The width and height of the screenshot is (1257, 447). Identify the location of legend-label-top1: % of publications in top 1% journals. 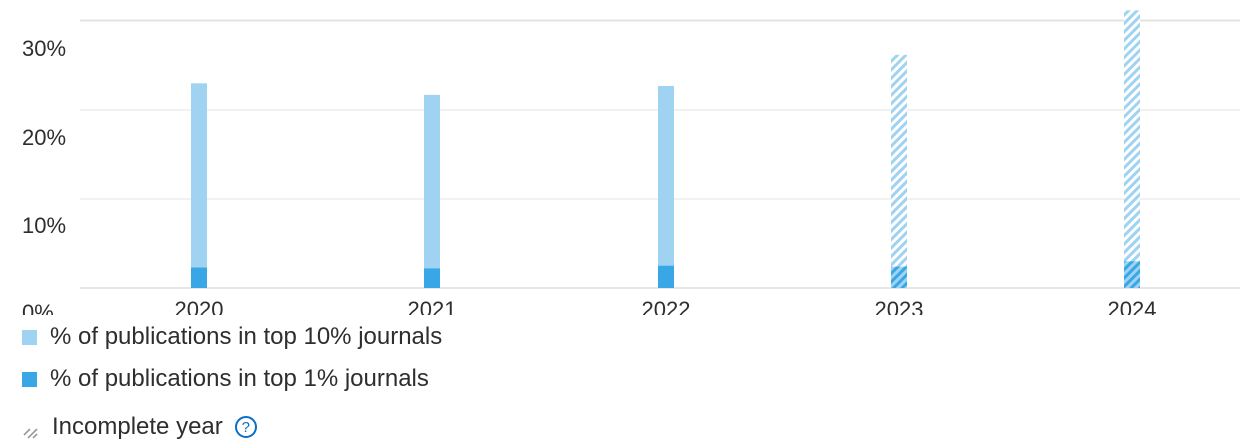
(239, 378).